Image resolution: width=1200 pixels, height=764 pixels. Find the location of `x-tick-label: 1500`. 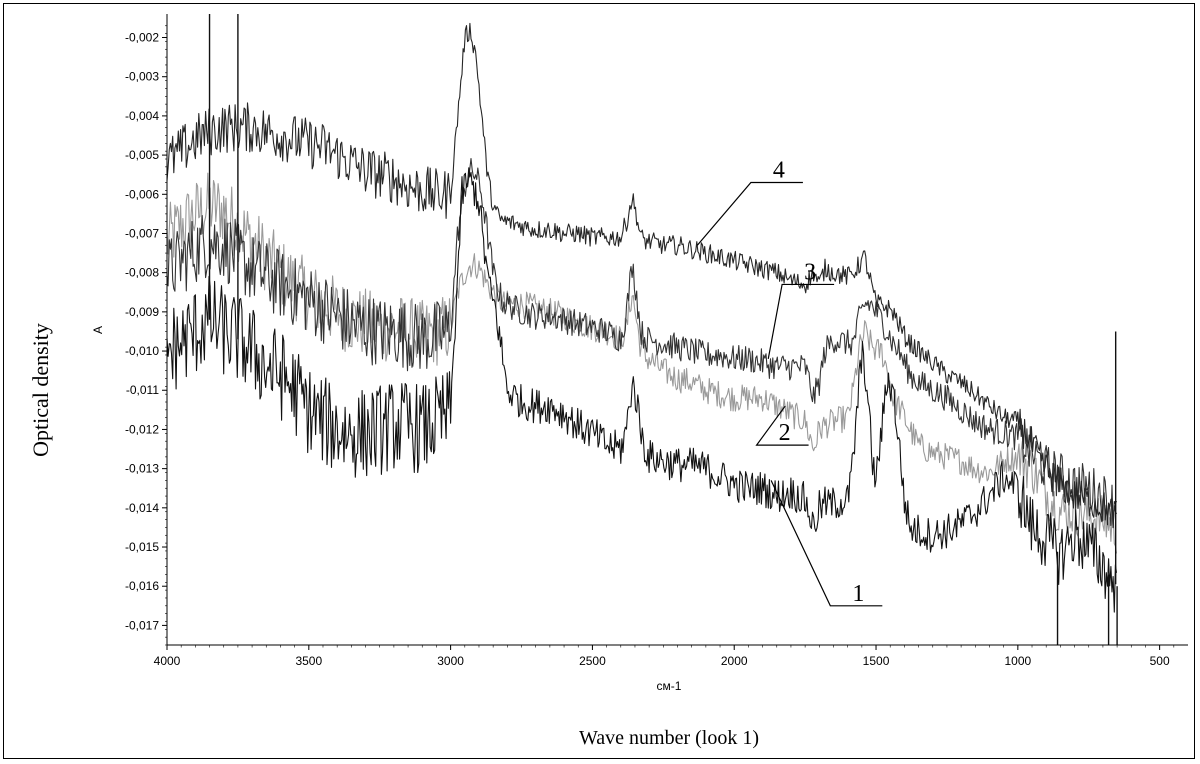

x-tick-label: 1500 is located at coordinates (876, 661).